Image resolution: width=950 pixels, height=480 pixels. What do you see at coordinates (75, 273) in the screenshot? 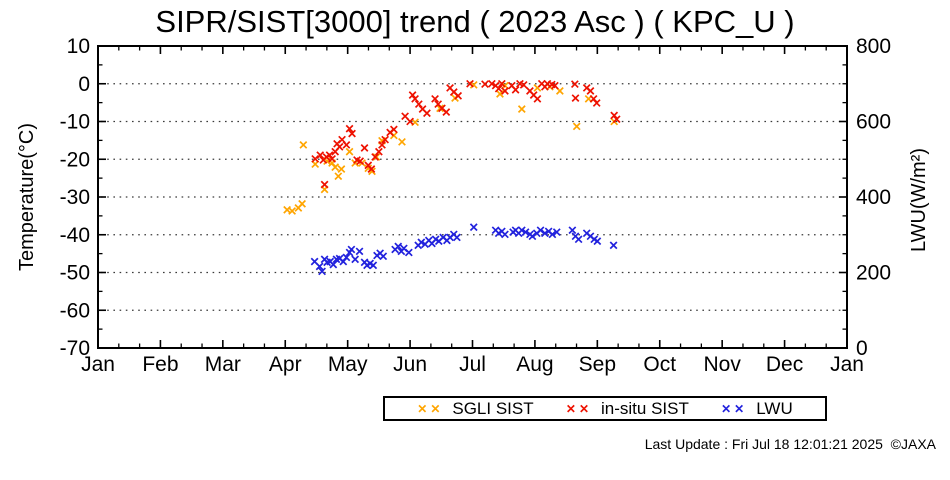
I see `y-left-tick-label: -50` at bounding box center [75, 273].